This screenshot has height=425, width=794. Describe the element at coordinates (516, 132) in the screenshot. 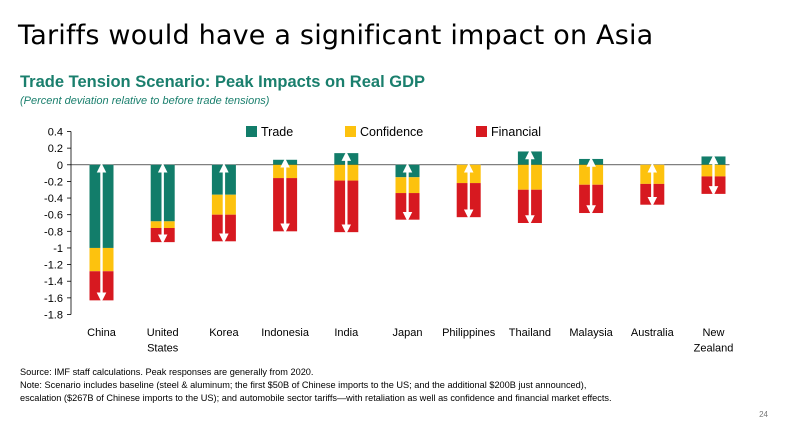

I see `legend-label-financial: Financial` at that location.